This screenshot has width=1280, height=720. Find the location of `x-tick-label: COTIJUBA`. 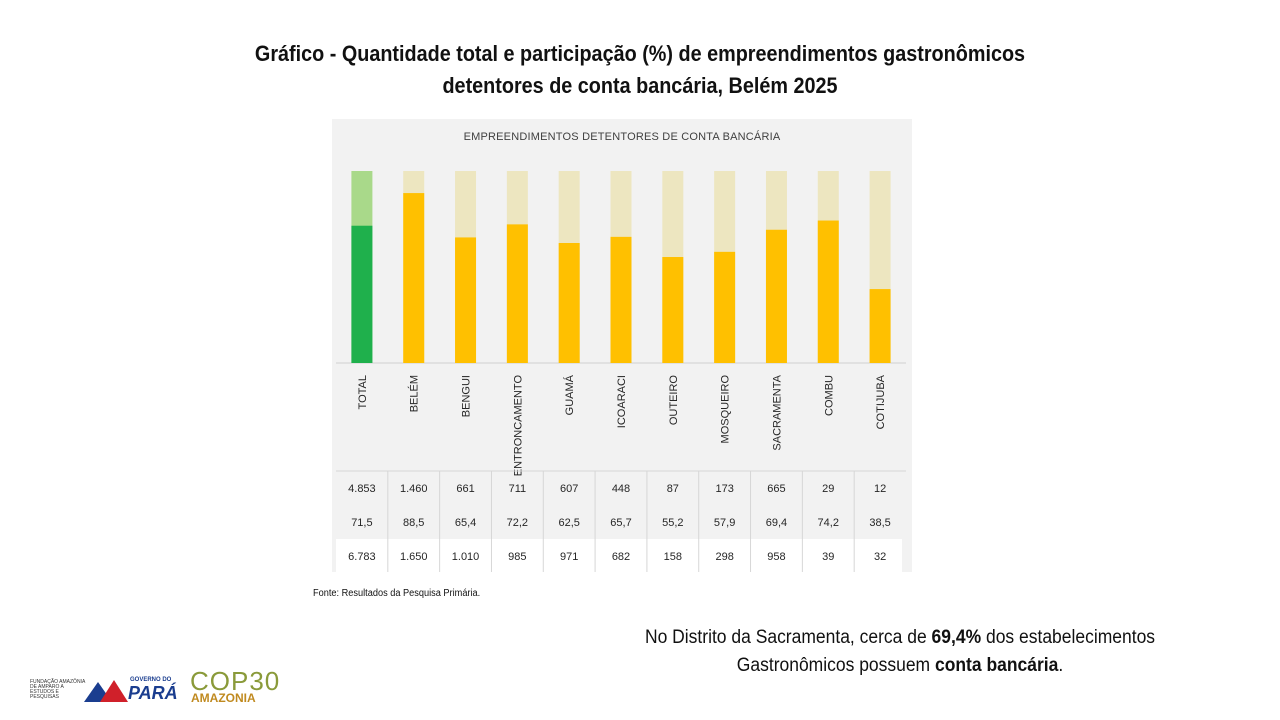

x-tick-label: COTIJUBA is located at coordinates (881, 401).